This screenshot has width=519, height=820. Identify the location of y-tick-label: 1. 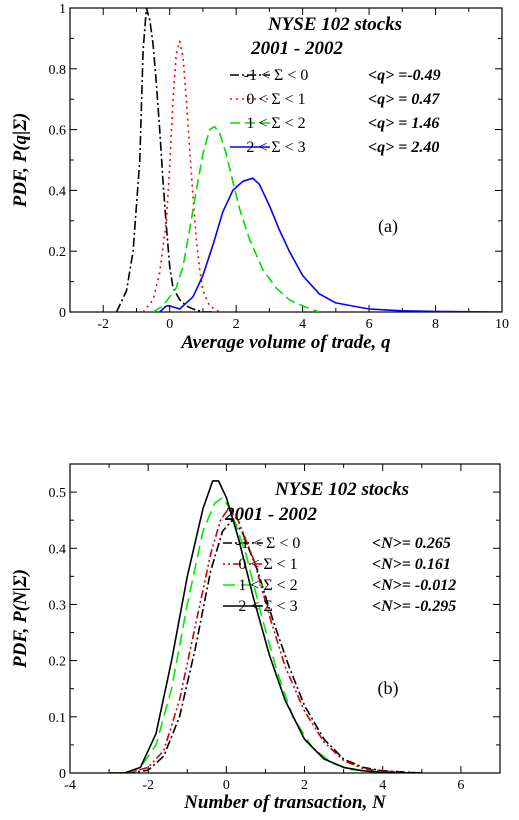
(62, 9).